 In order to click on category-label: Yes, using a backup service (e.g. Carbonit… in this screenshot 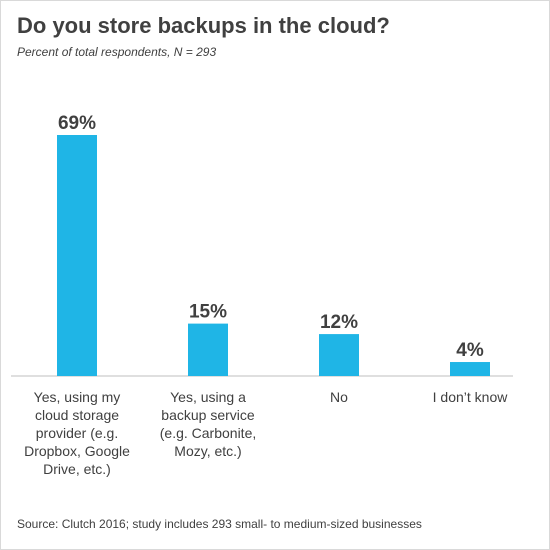, I will do `click(208, 424)`.